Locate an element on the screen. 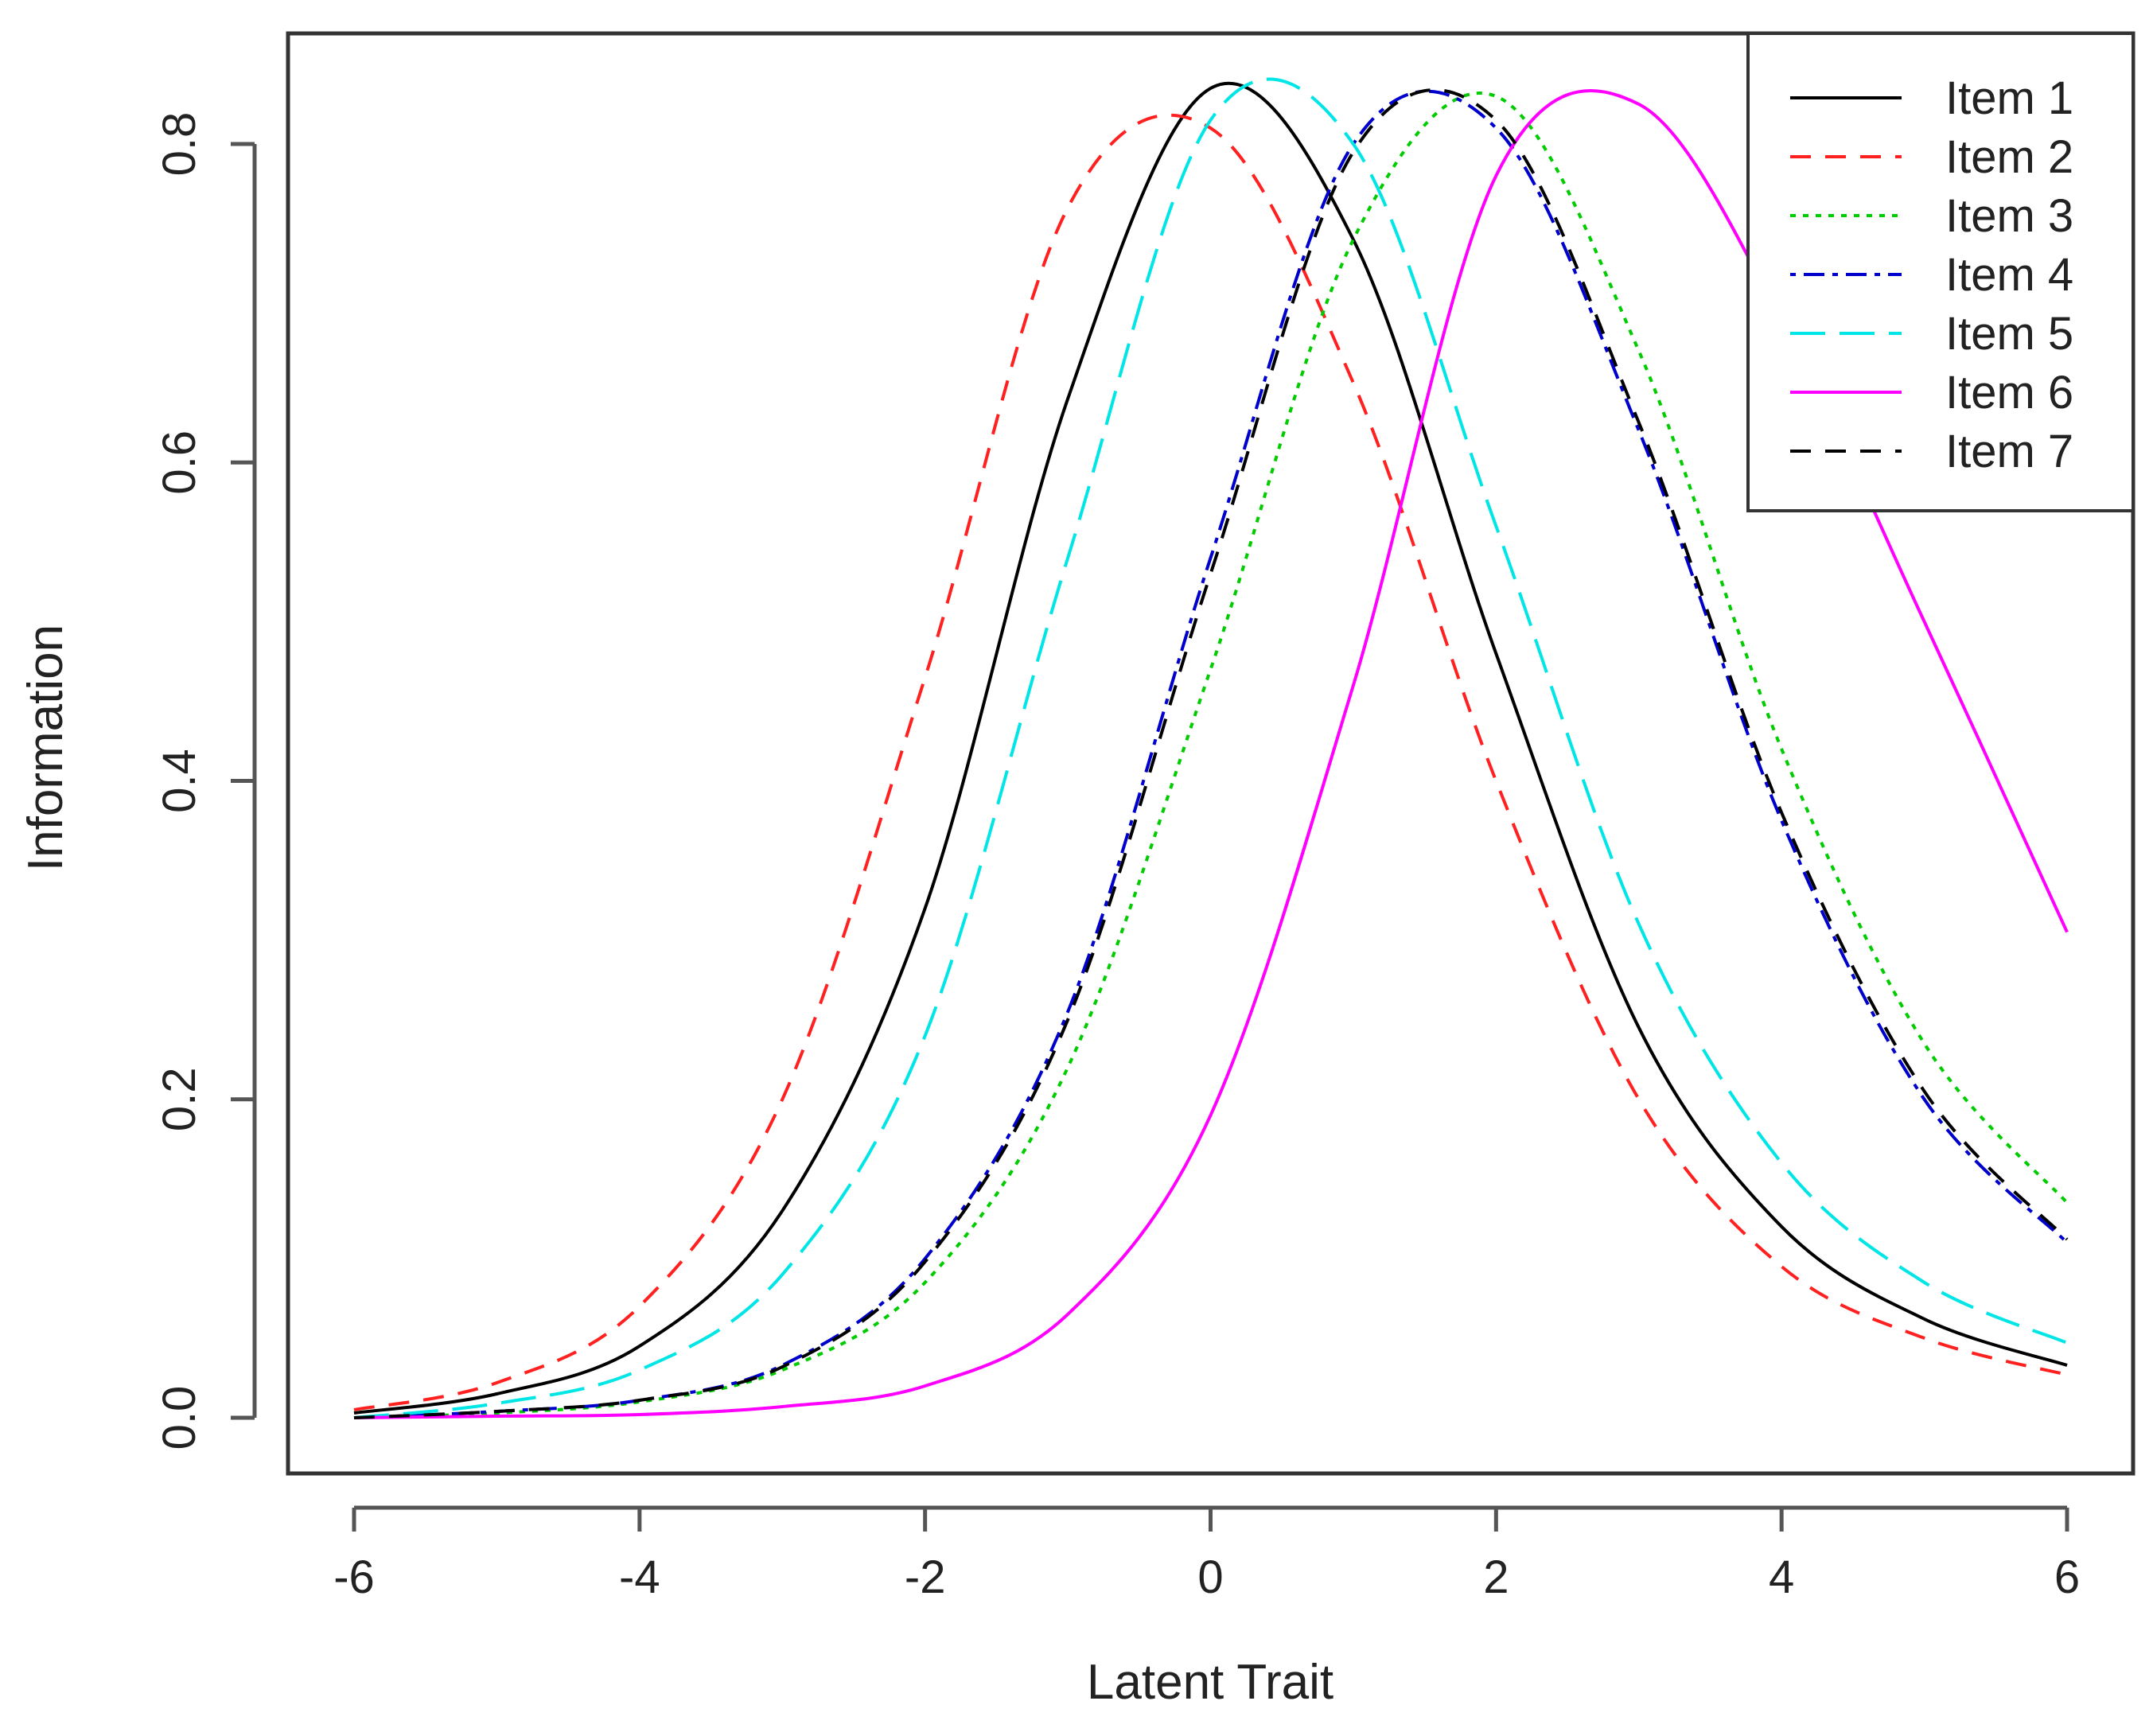 This screenshot has height=1736, width=2153. legend-label-item-3: Item 3 is located at coordinates (2009, 216).